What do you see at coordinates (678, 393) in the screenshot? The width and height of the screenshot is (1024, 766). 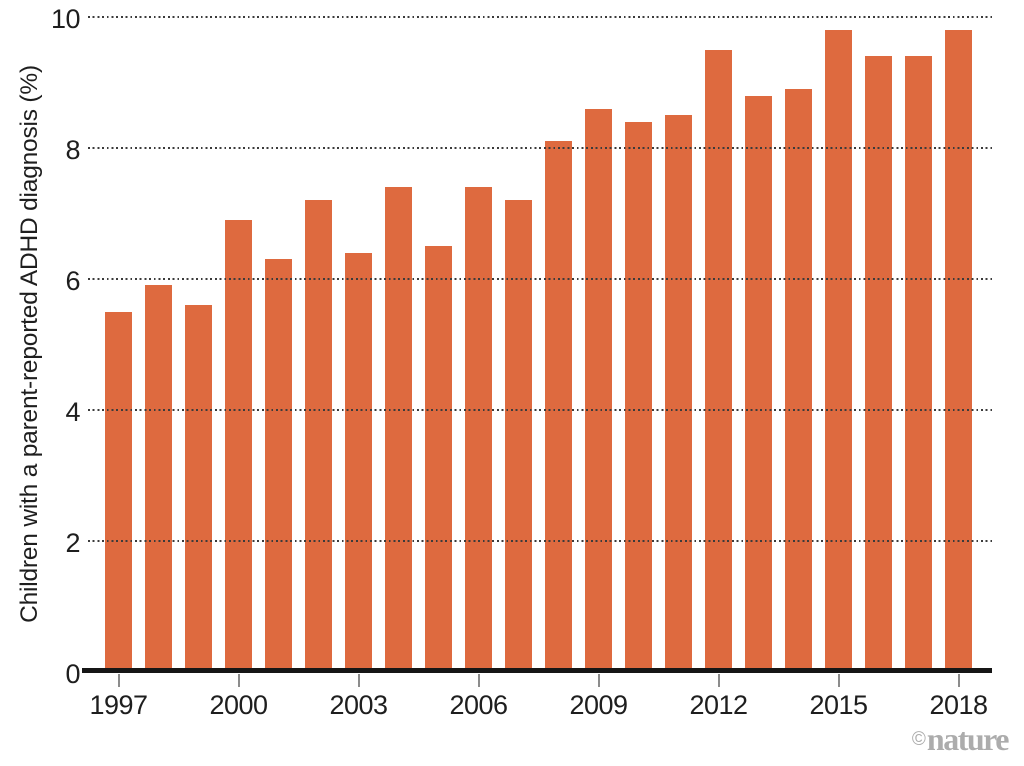 I see `bar-2011` at bounding box center [678, 393].